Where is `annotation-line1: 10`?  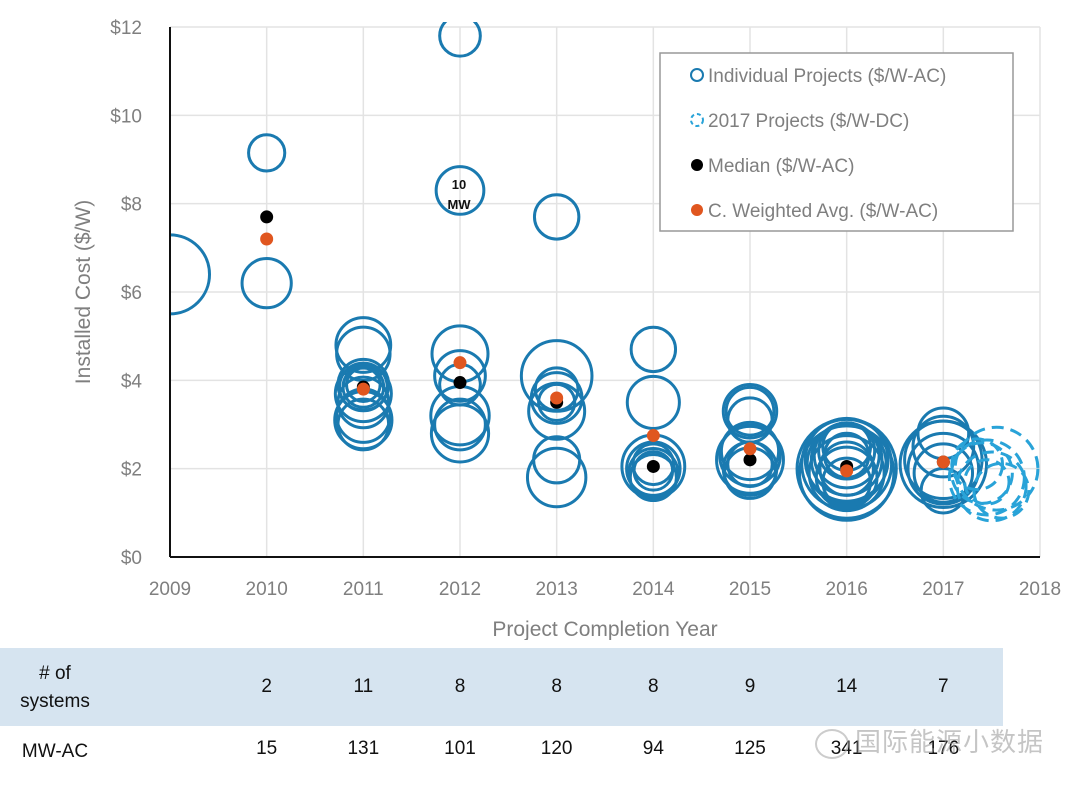 annotation-line1: 10 is located at coordinates (459, 184).